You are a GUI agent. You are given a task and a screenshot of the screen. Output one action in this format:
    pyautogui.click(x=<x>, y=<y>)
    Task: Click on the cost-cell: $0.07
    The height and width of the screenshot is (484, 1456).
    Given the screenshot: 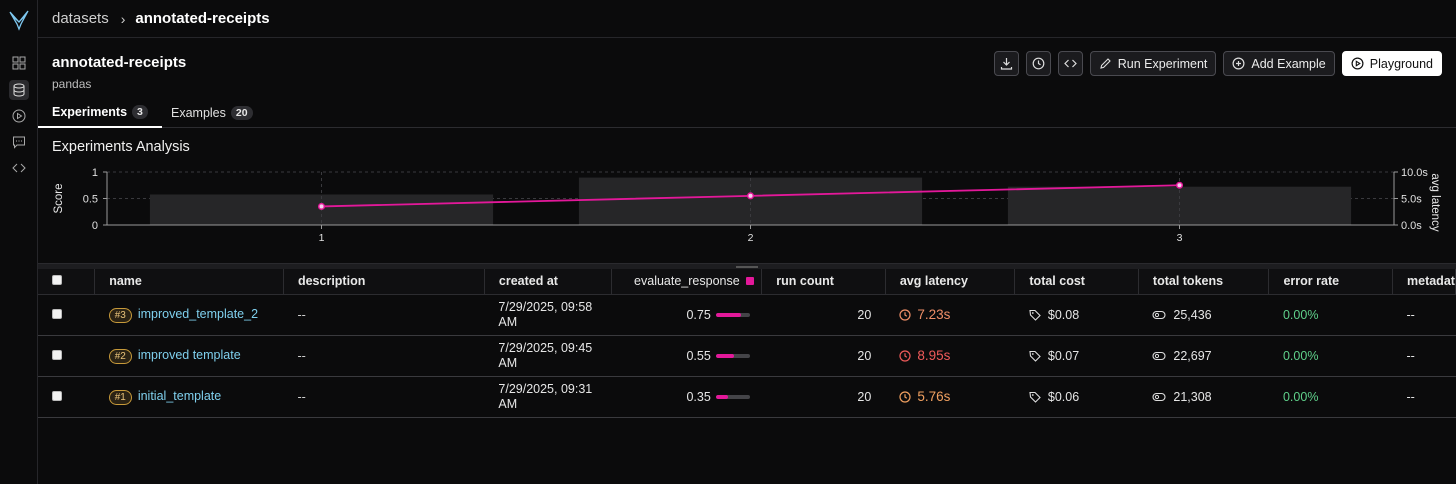 What is the action you would take?
    pyautogui.click(x=1076, y=356)
    